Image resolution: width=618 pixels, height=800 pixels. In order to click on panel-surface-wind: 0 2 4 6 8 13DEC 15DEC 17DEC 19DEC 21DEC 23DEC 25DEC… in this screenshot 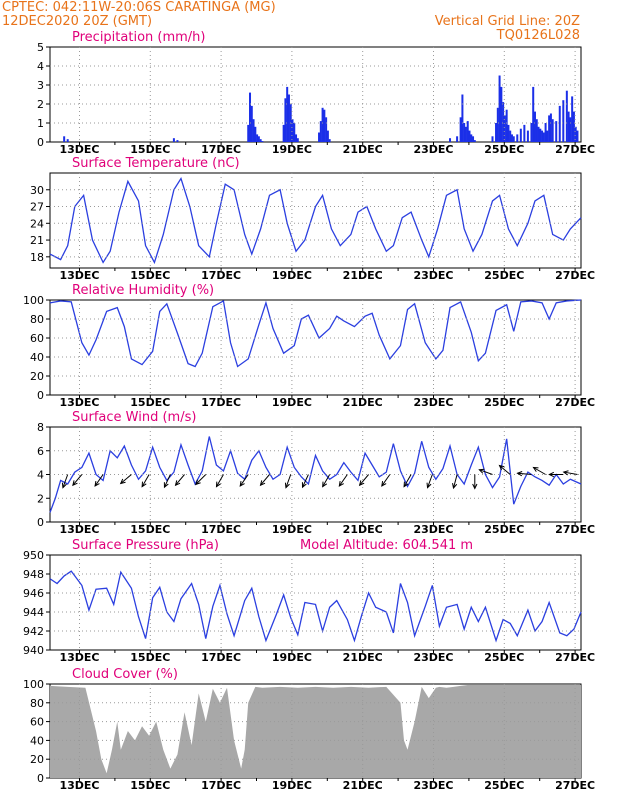, I will do `click(316, 473)`.